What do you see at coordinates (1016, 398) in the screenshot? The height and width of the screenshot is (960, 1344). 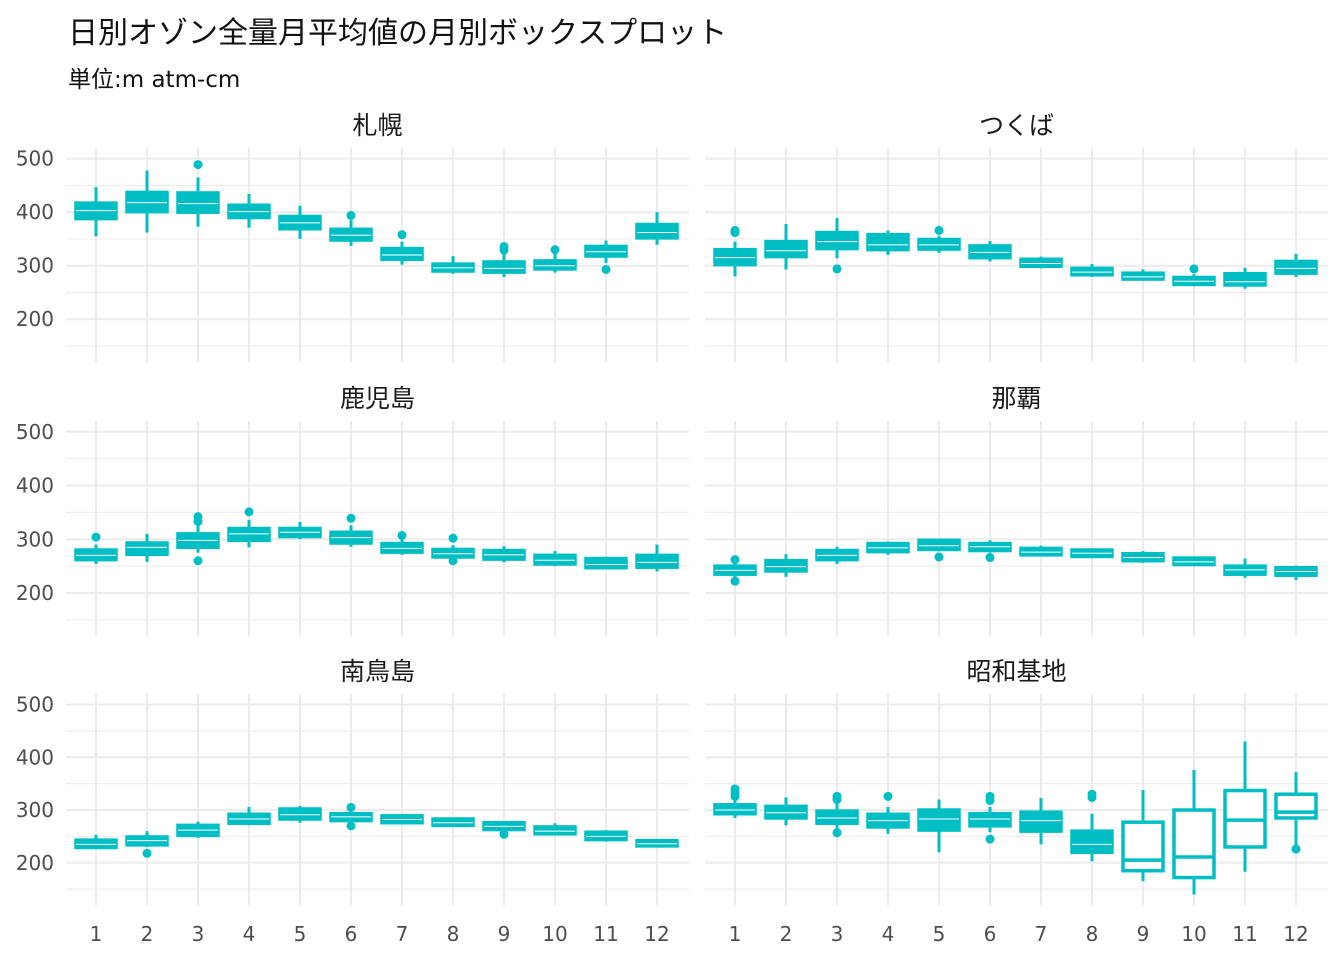 I see `facet-strip-label: 那覇` at bounding box center [1016, 398].